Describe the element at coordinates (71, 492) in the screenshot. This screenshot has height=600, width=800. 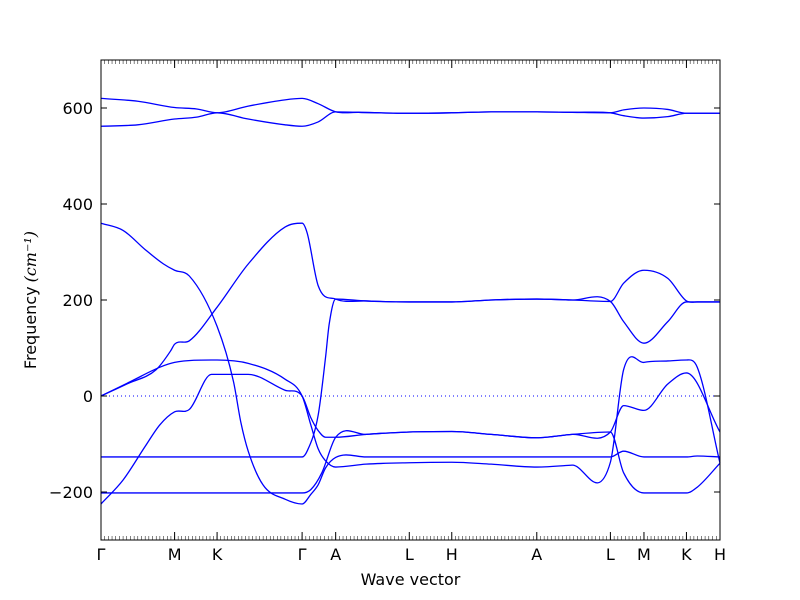
I see `y-tick-label: −200` at that location.